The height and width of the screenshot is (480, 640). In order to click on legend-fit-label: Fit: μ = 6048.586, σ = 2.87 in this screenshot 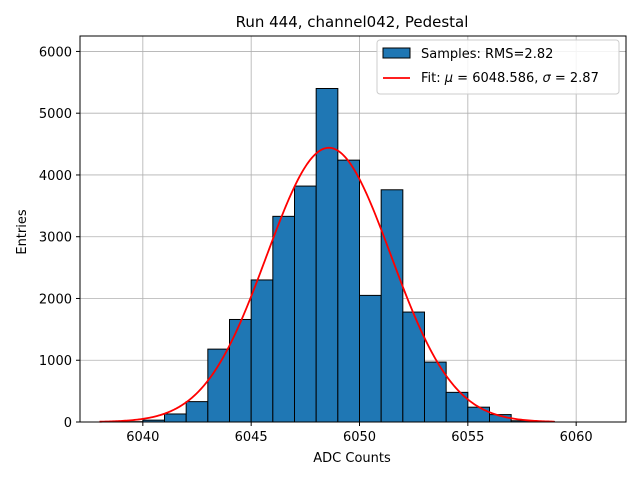, I will do `click(510, 78)`.